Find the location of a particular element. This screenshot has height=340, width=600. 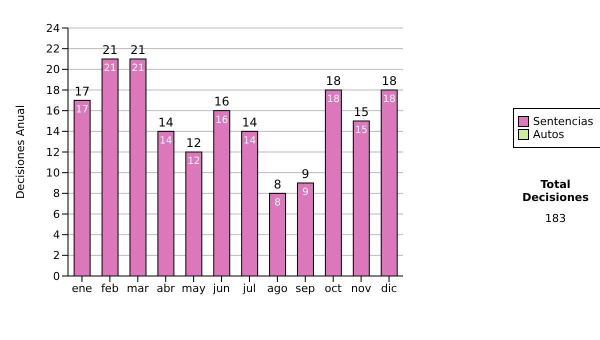

data-label: 9 is located at coordinates (305, 192).